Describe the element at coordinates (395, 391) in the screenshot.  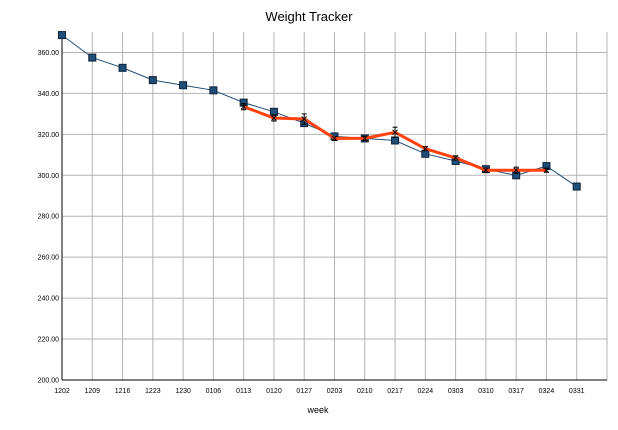
I see `x-tick-label: 0217` at that location.